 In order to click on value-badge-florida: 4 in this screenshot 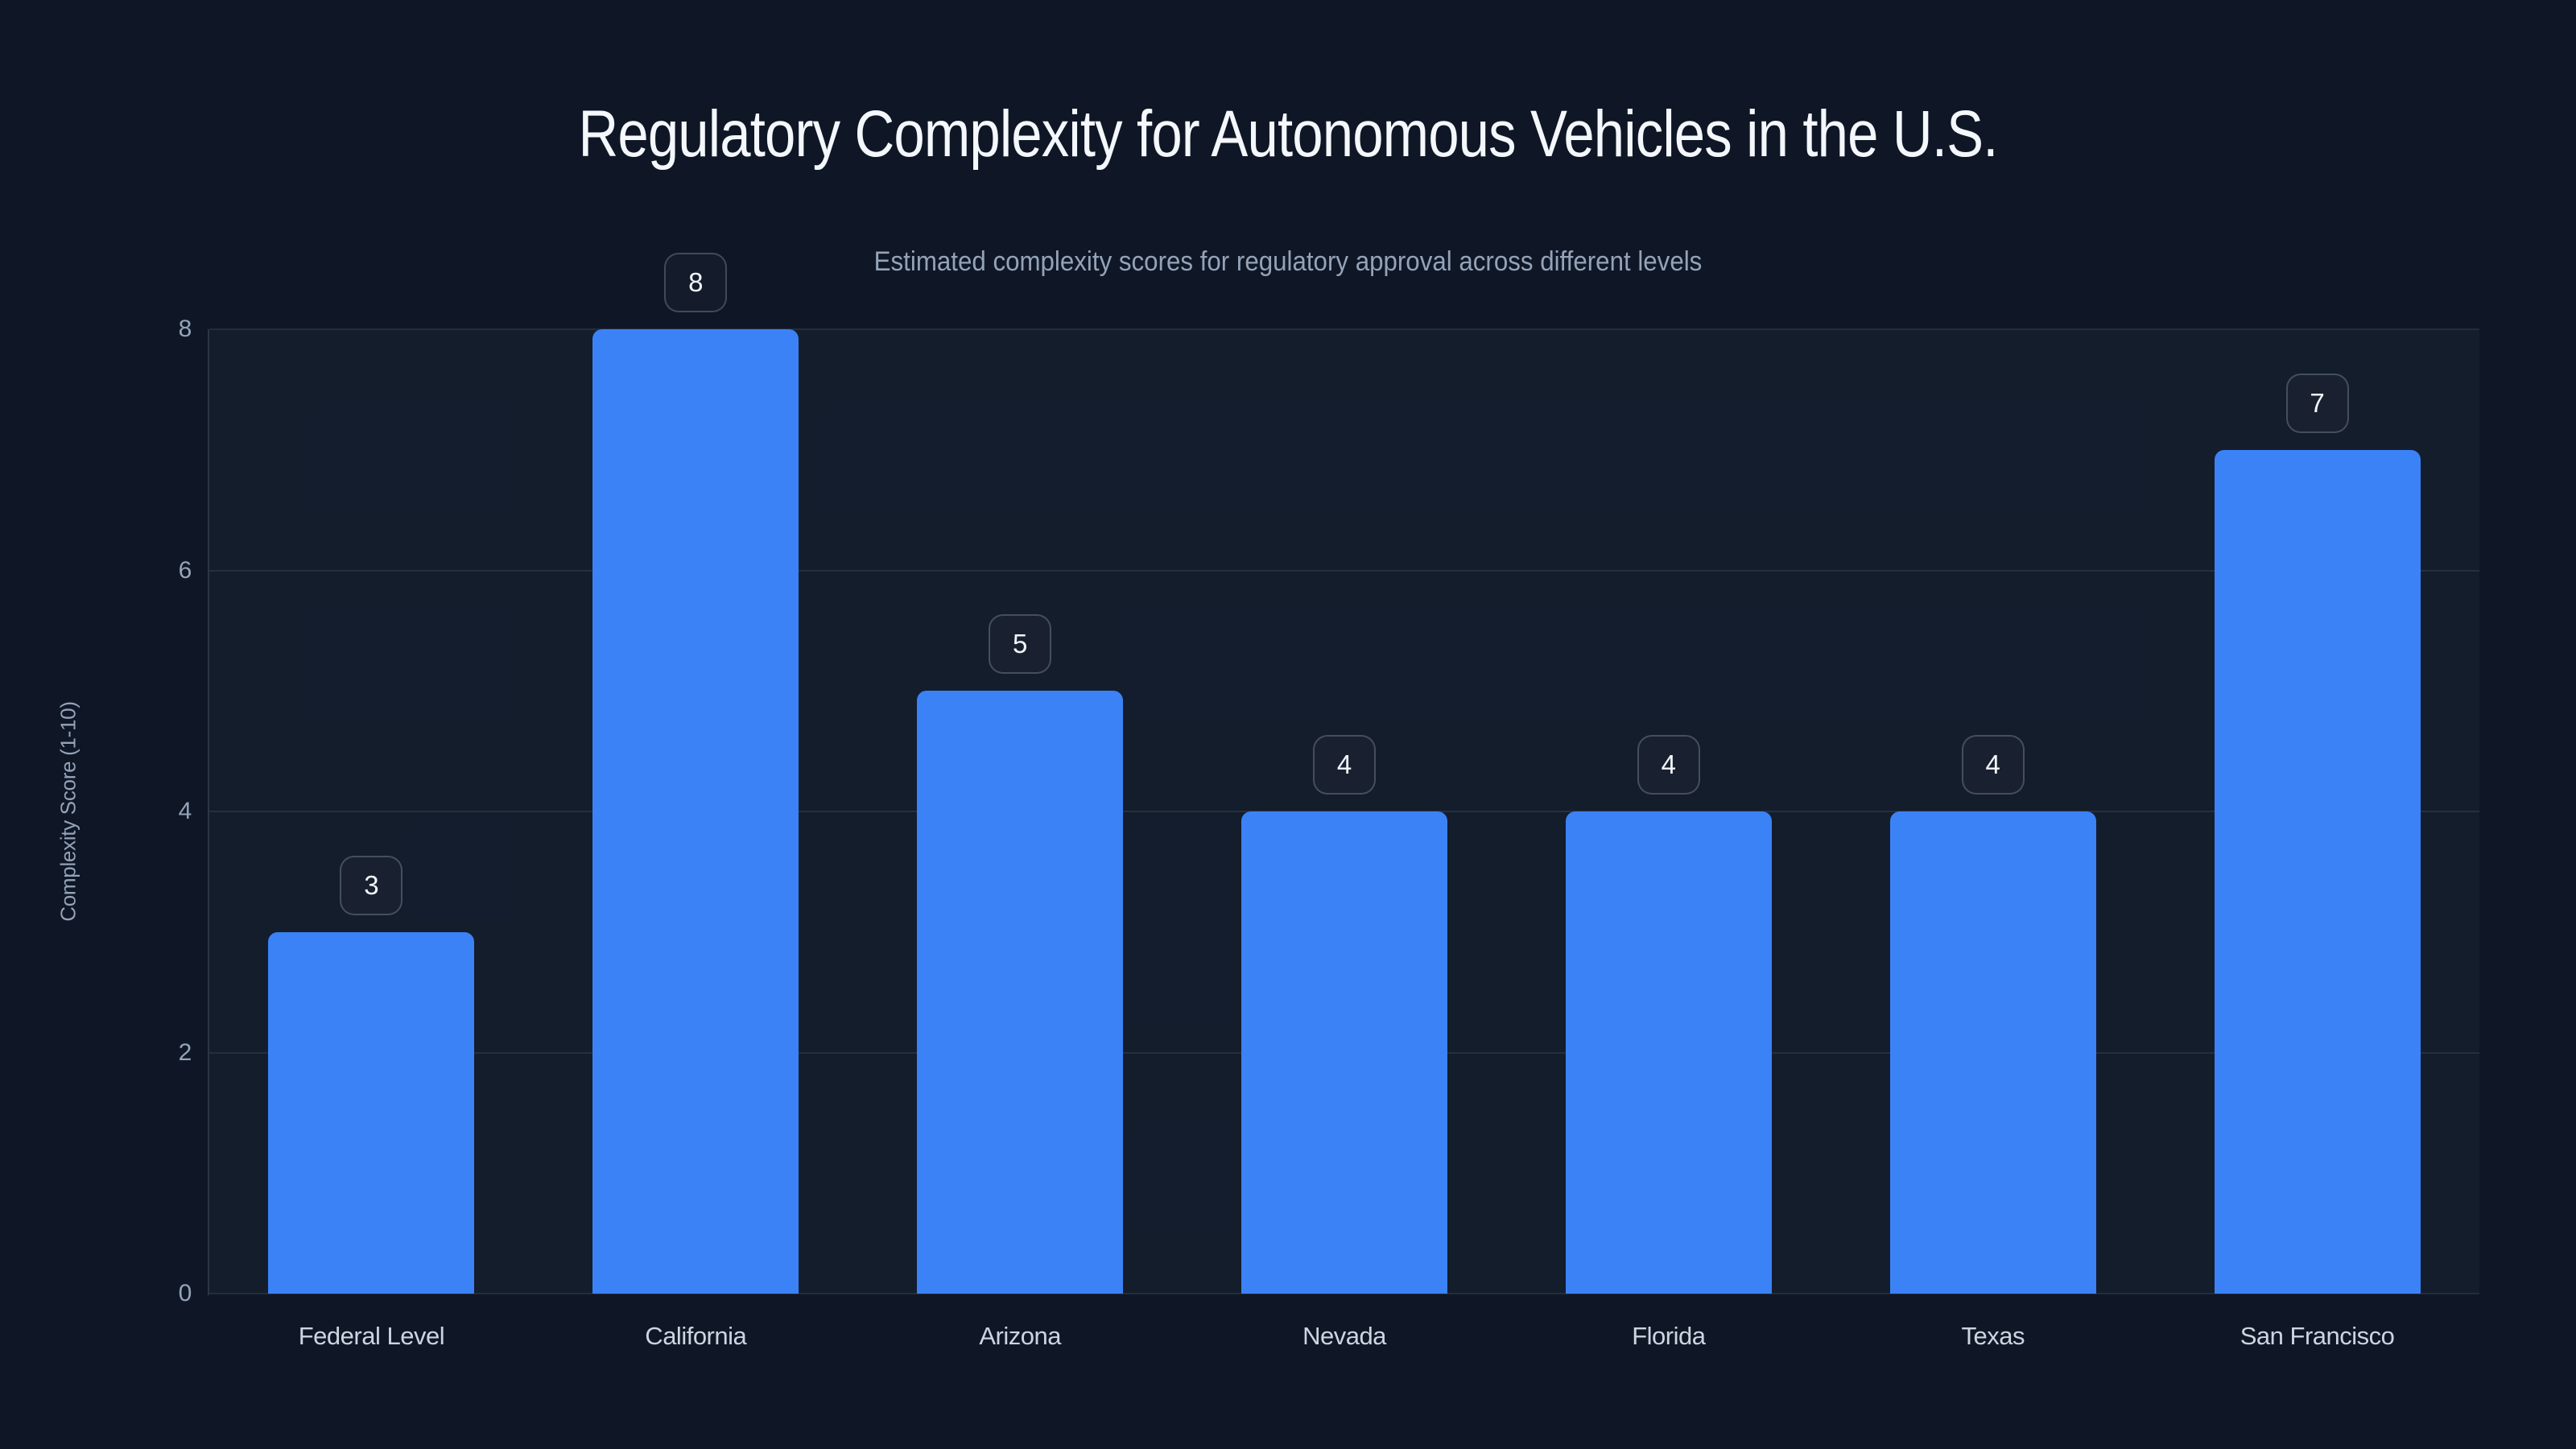, I will do `click(1668, 765)`.